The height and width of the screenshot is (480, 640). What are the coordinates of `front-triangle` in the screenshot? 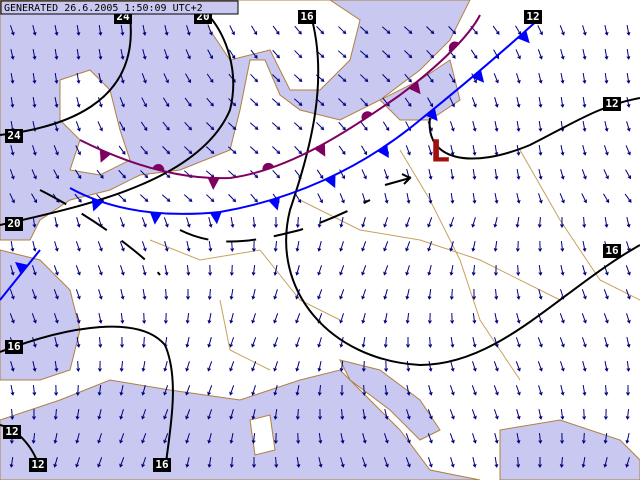 It's located at (383, 151).